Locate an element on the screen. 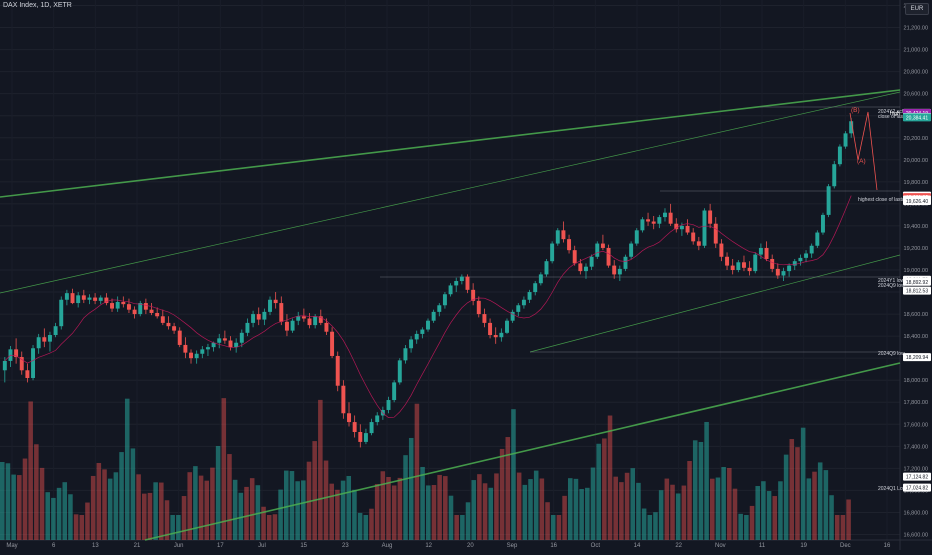 Image resolution: width=932 pixels, height=555 pixels. price-tick-label: 19,200.00 is located at coordinates (916, 249).